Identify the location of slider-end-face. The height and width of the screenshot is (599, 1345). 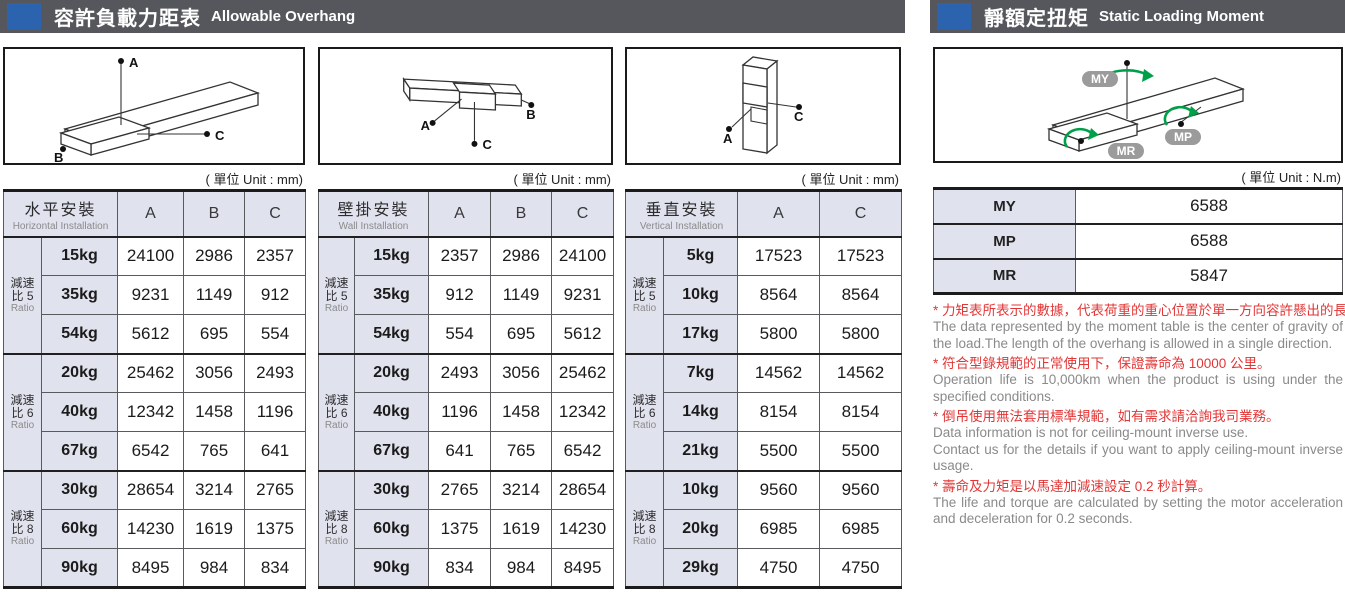
(76, 144).